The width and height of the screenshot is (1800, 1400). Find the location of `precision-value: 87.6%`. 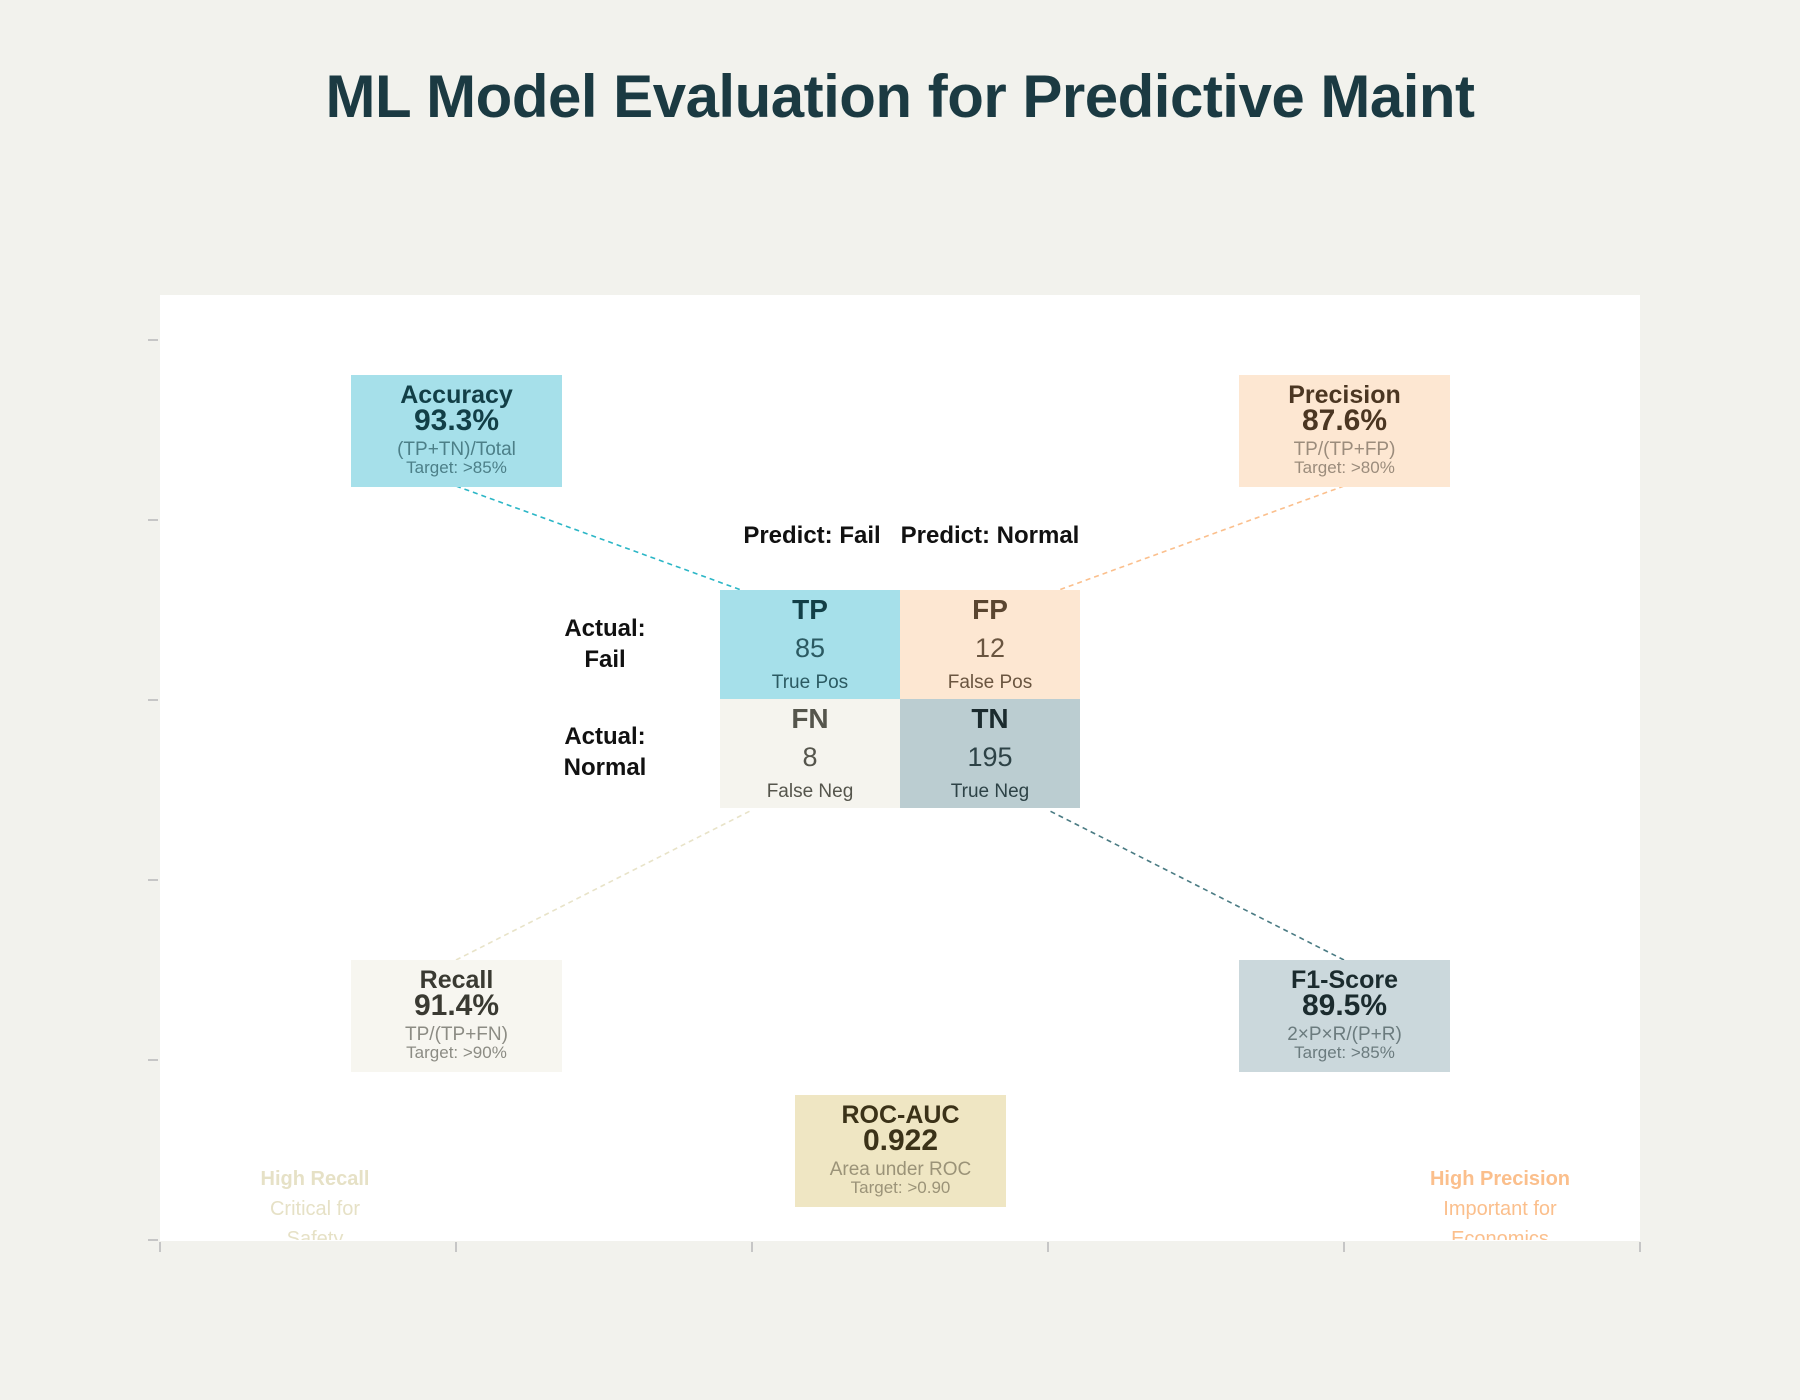

precision-value: 87.6% is located at coordinates (1344, 420).